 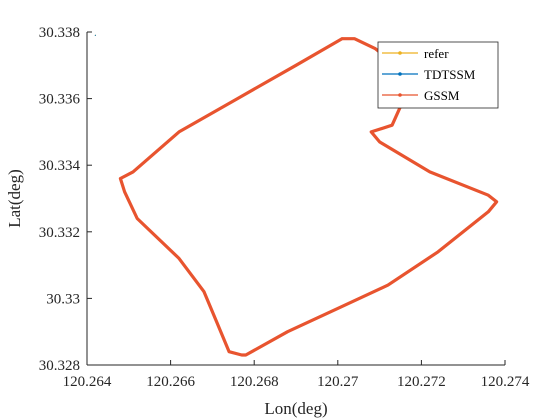 What do you see at coordinates (400, 53) in the screenshot?
I see `legend-marker-refer` at bounding box center [400, 53].